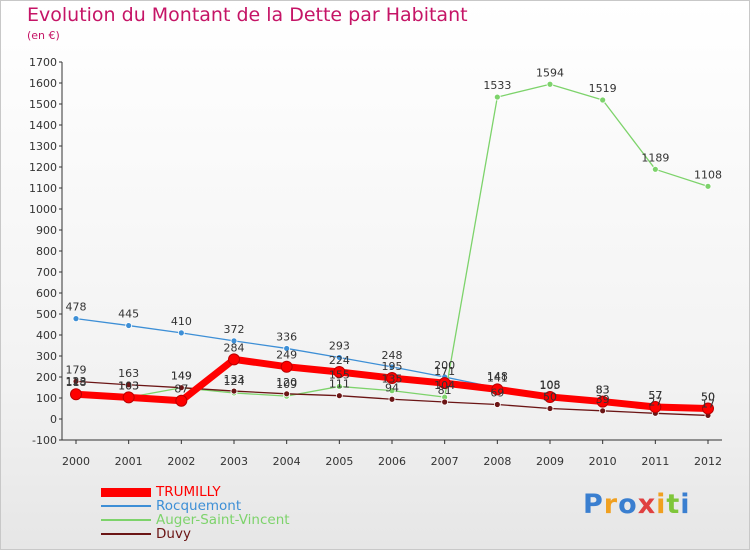 This screenshot has height=550, width=750. What do you see at coordinates (603, 461) in the screenshot?
I see `x-tick-label: 2010` at bounding box center [603, 461].